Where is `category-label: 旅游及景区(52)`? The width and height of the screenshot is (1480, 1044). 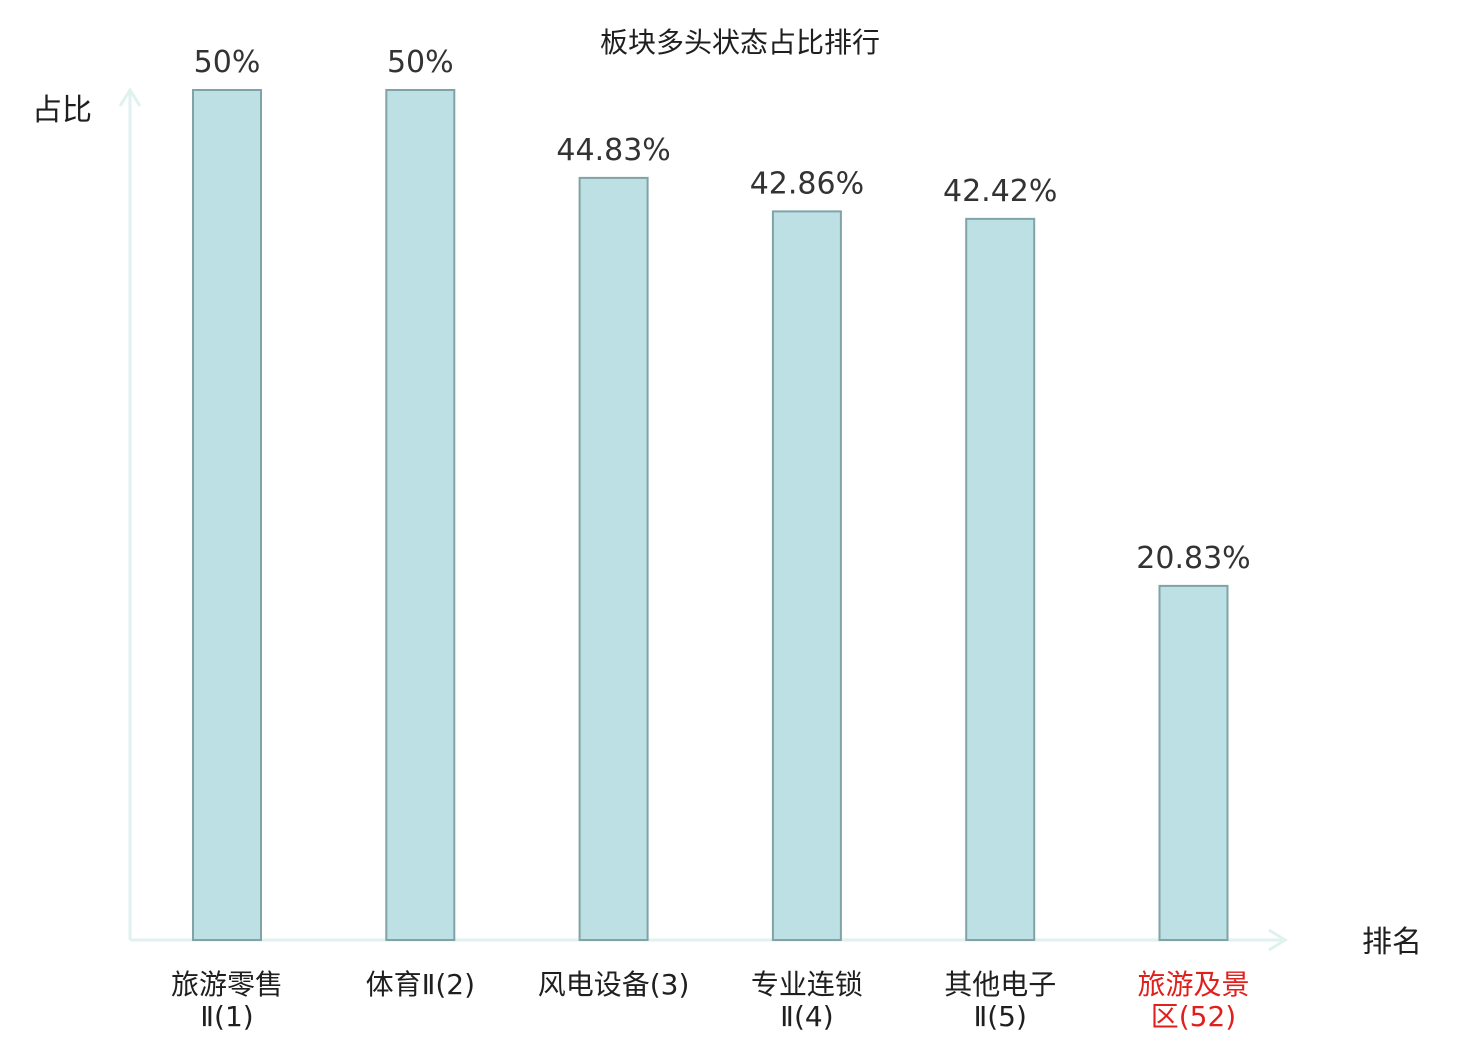
category-label: 旅游及景区(52) is located at coordinates (1193, 1000).